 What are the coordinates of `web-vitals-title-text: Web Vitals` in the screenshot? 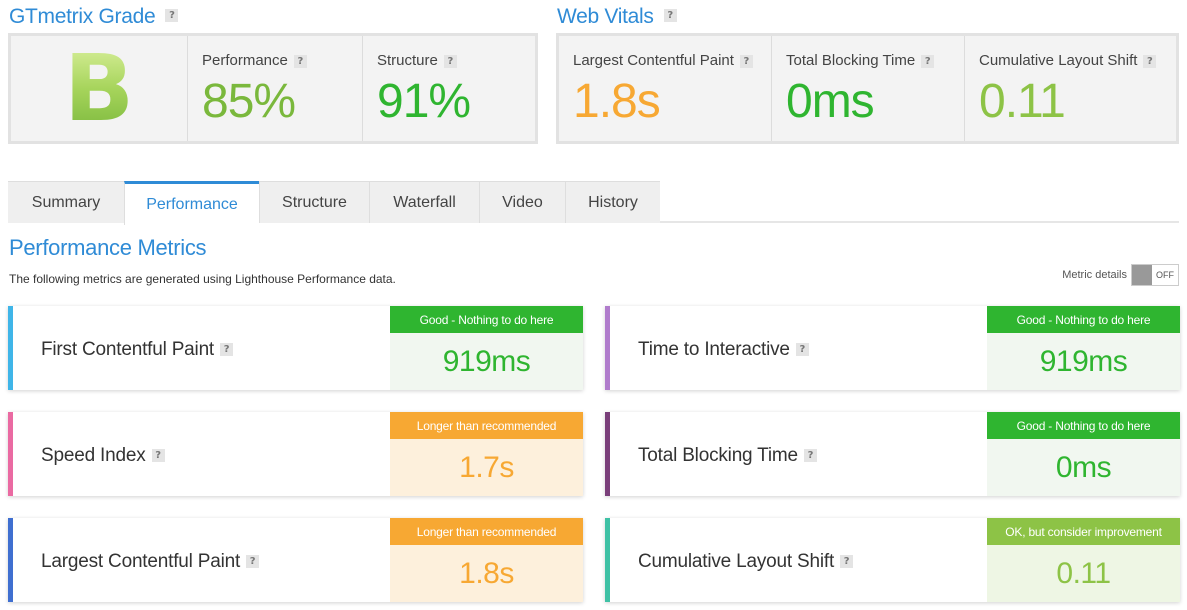 It's located at (605, 16).